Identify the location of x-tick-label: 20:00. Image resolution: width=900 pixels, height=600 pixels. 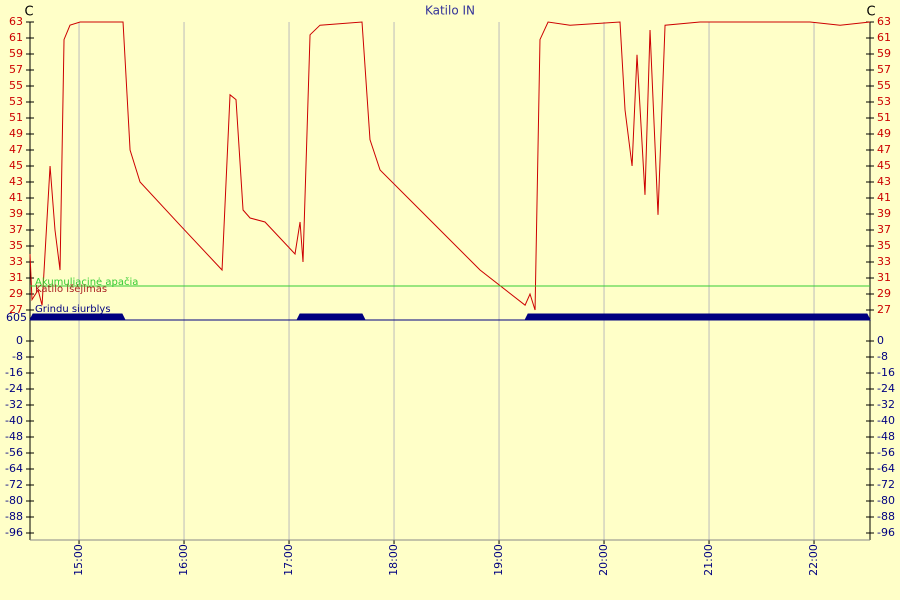
(603, 560).